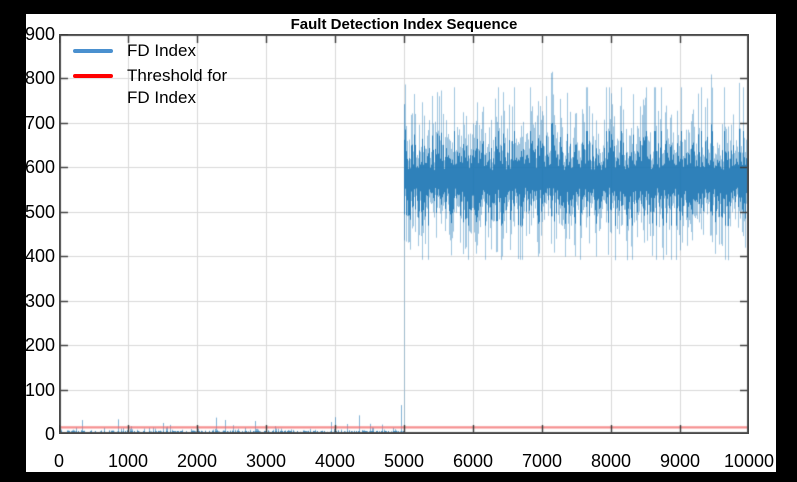 The image size is (797, 482). I want to click on legend-label: Threshold for FD Index, so click(177, 86).